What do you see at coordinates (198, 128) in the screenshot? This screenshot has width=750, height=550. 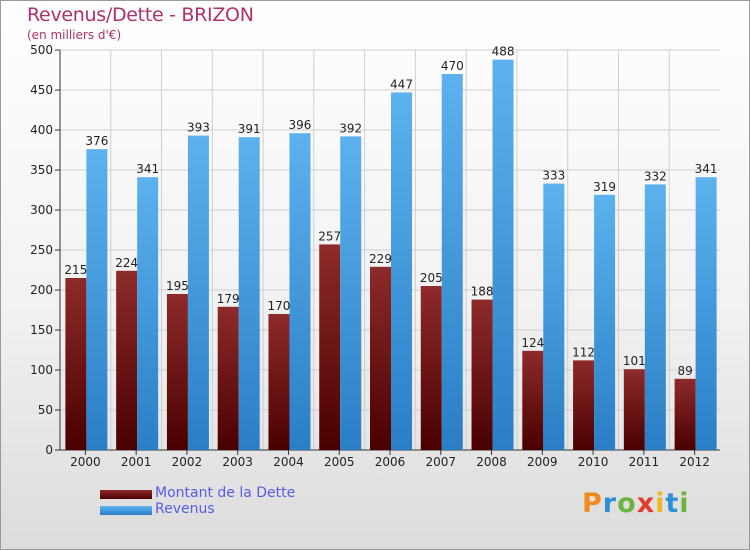 I see `data-label-revenus-2002: 393` at bounding box center [198, 128].